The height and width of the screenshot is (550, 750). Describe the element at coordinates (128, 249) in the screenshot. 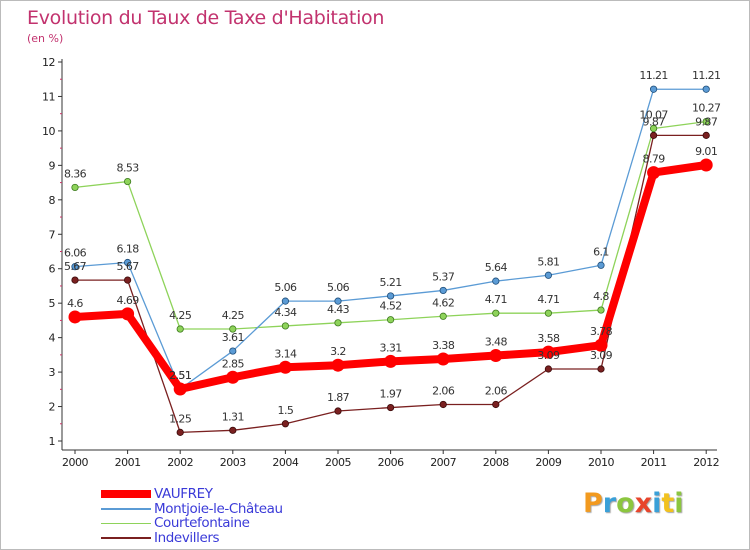

I see `data-label-montjoie-le-chateau: 6.18` at that location.